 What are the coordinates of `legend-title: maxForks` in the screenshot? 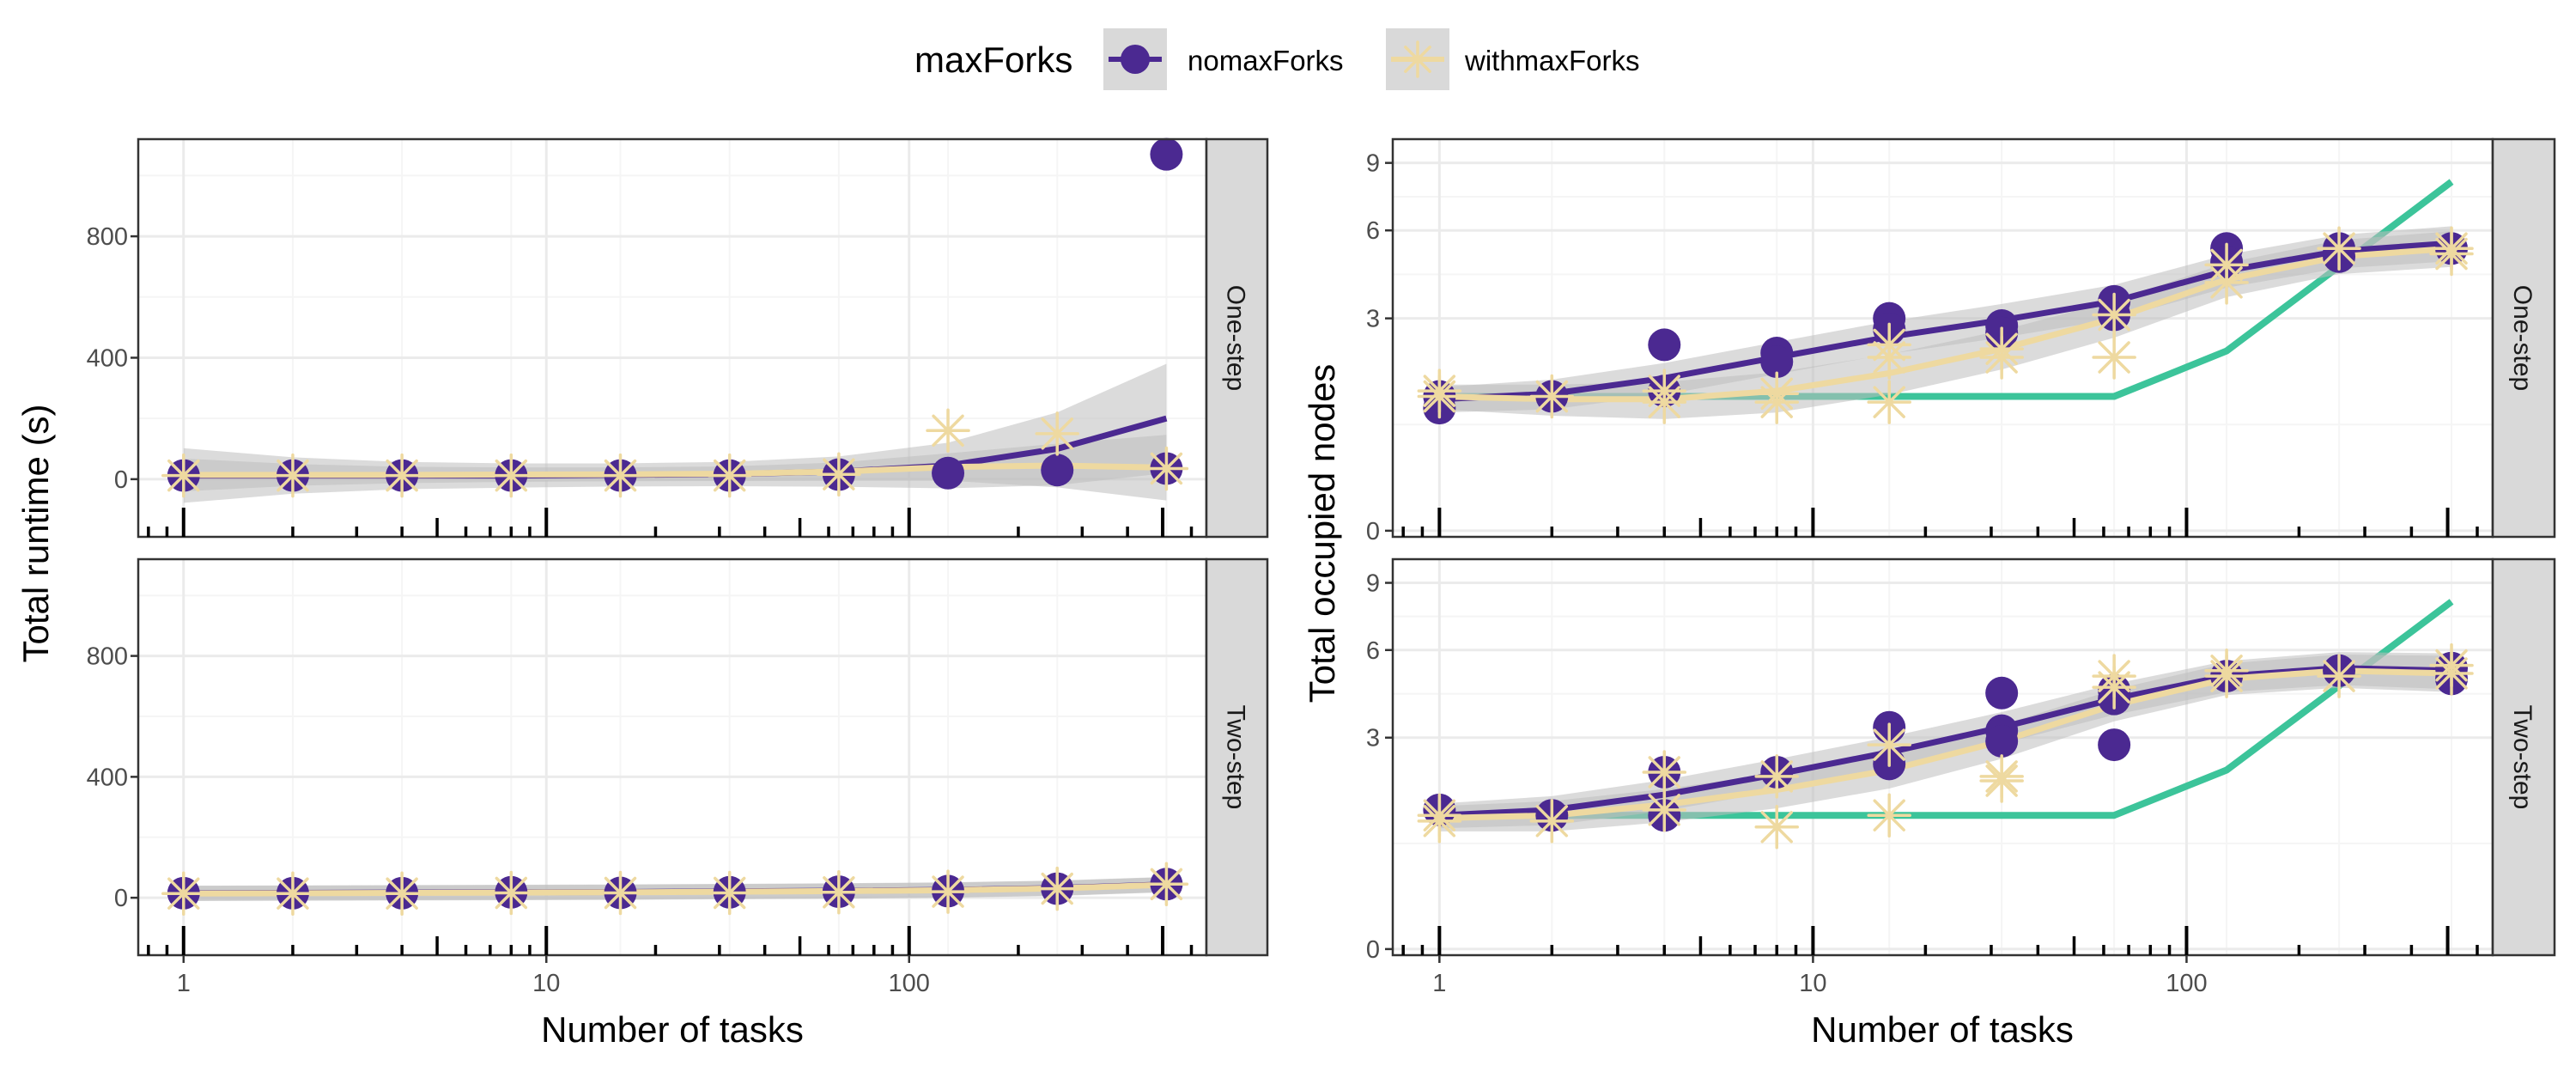 It's located at (993, 60).